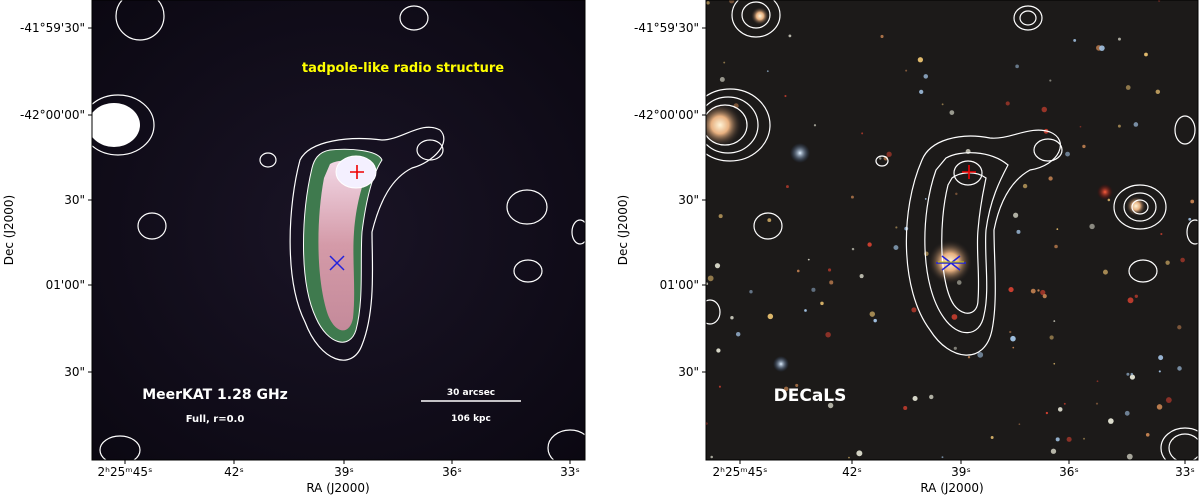 Image resolution: width=1200 pixels, height=502 pixels. I want to click on panel-label: DECaLS, so click(810, 396).